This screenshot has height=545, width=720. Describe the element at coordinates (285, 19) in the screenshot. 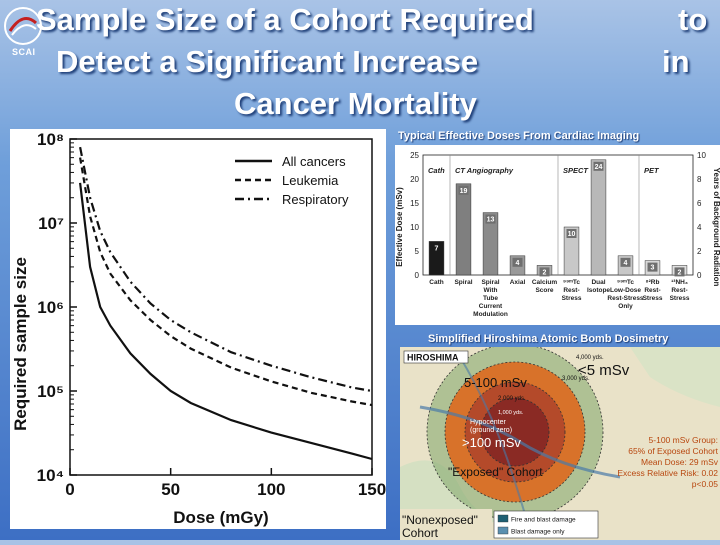

I see `title-line-1: Sample Size of a Cohort Required` at that location.